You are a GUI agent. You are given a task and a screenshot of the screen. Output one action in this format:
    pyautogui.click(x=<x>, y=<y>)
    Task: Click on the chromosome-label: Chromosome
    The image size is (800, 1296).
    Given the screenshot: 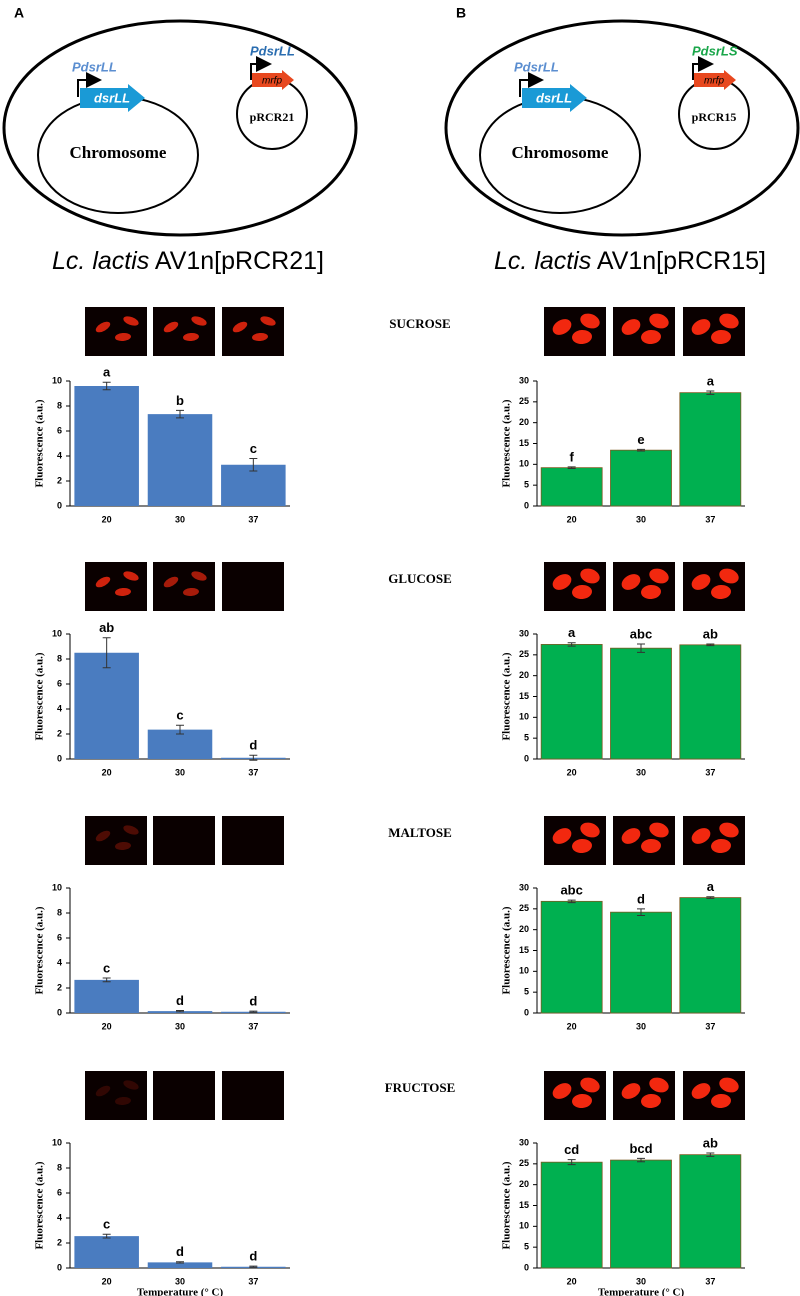 What is the action you would take?
    pyautogui.click(x=118, y=152)
    